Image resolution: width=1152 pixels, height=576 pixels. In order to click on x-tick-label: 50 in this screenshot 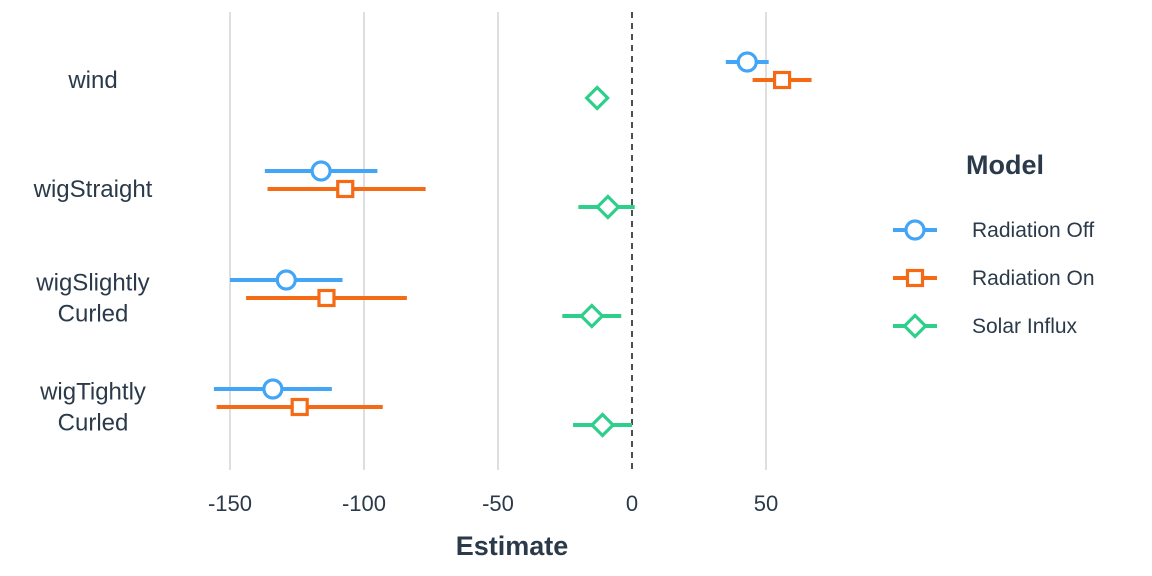, I will do `click(766, 503)`.